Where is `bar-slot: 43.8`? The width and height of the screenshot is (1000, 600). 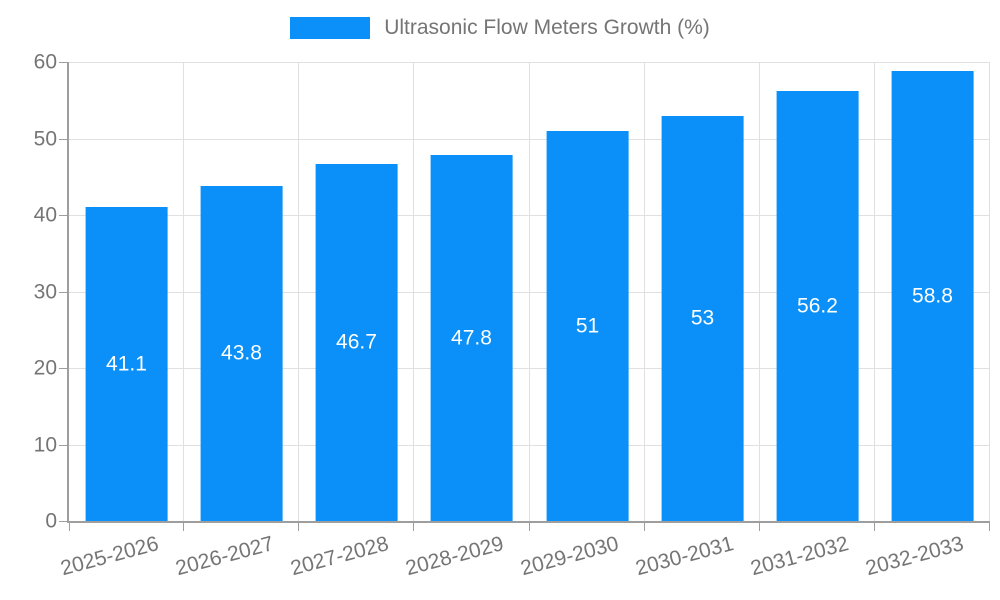
bar-slot: 43.8 is located at coordinates (241, 353).